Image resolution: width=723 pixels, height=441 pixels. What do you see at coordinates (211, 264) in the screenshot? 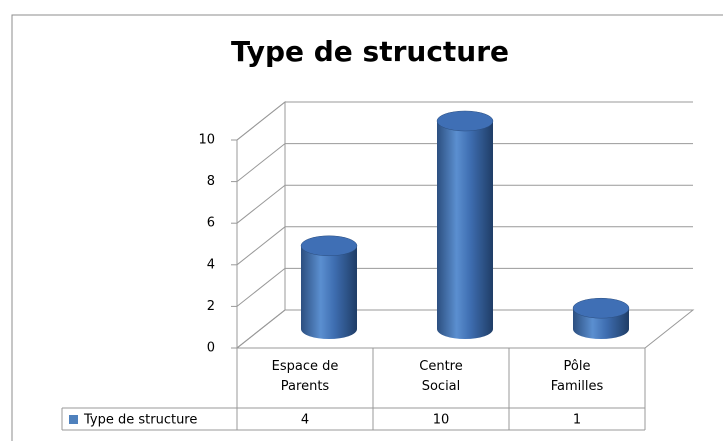
I see `y-tick-label: 4` at bounding box center [211, 264].